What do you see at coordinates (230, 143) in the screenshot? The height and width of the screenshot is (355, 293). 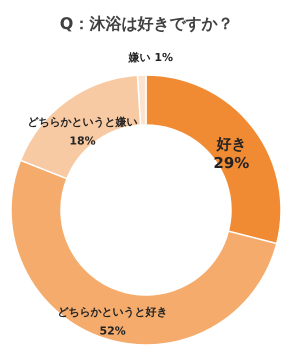 I see `slice-label: 好き` at bounding box center [230, 143].